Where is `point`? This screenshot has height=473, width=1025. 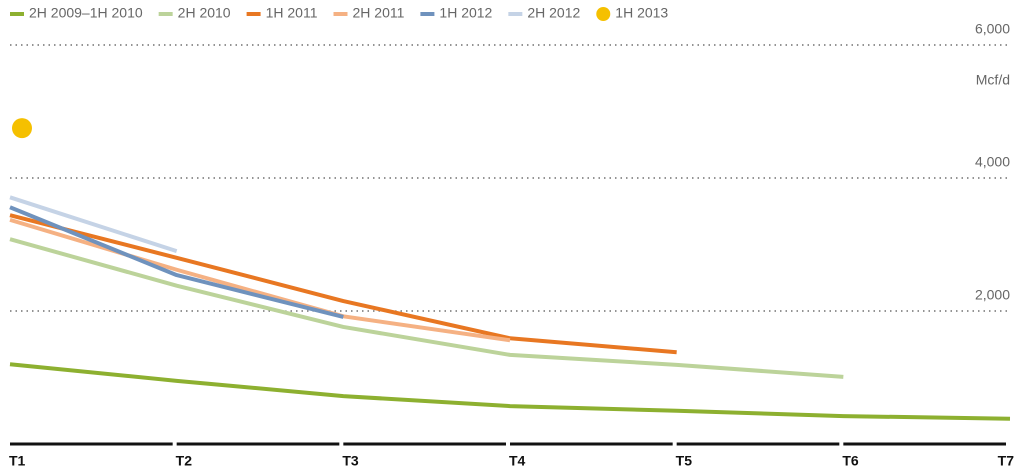
point is located at coordinates (22, 128).